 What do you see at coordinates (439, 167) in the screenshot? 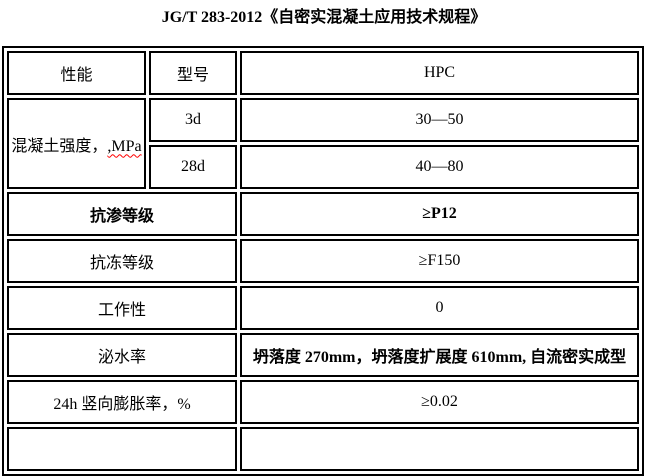
I see `value-cell-28d: 40—80` at bounding box center [439, 167].